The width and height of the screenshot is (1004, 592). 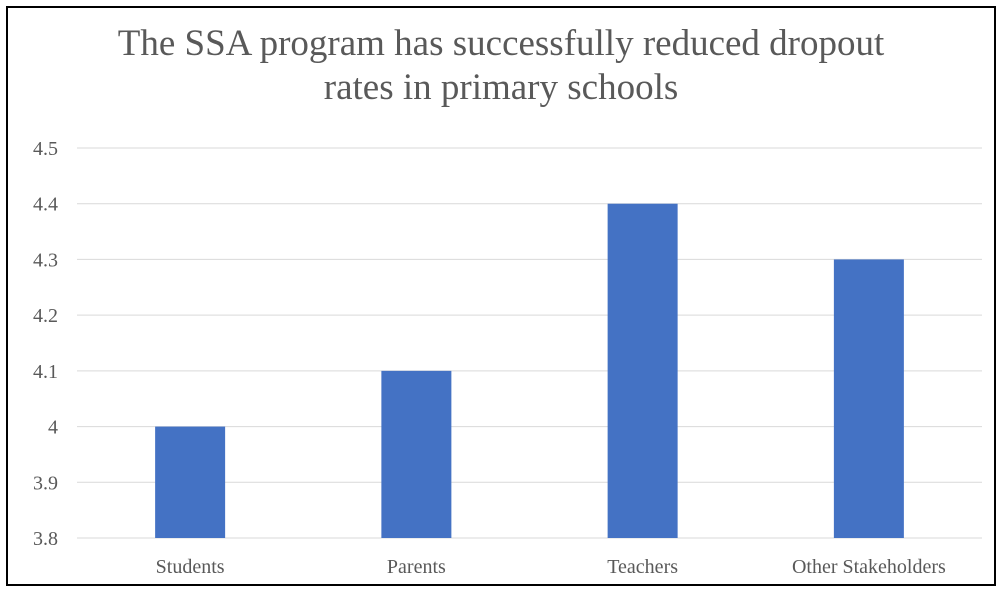 What do you see at coordinates (45, 483) in the screenshot?
I see `y-tick-label: 3.9` at bounding box center [45, 483].